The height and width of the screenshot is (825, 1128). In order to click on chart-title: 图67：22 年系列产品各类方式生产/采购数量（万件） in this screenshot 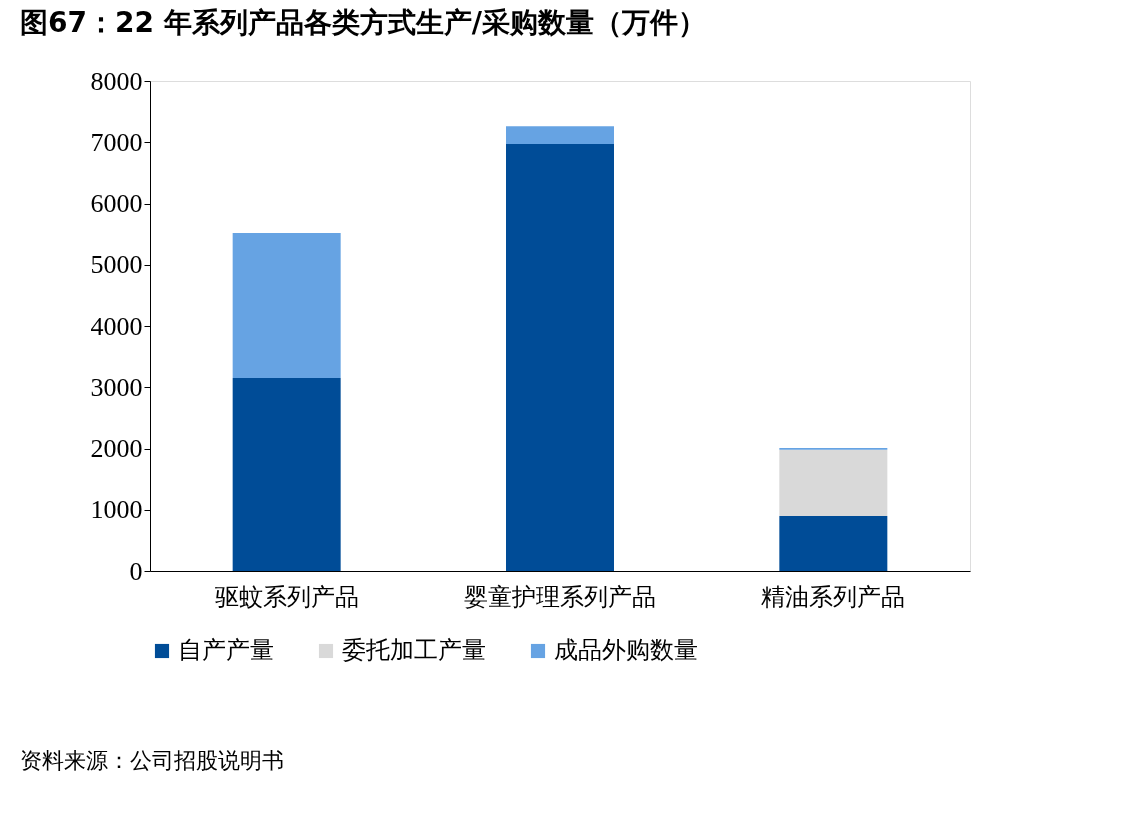, I will do `click(363, 22)`.